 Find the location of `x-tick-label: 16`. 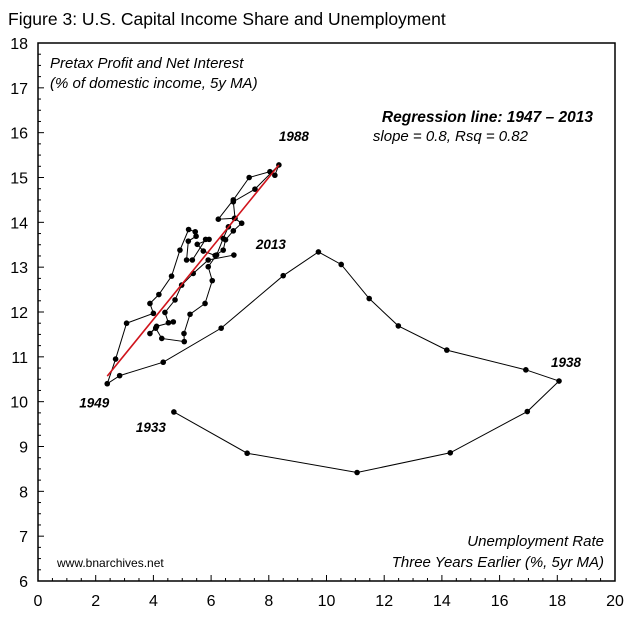

x-tick-label: 16 is located at coordinates (500, 601).